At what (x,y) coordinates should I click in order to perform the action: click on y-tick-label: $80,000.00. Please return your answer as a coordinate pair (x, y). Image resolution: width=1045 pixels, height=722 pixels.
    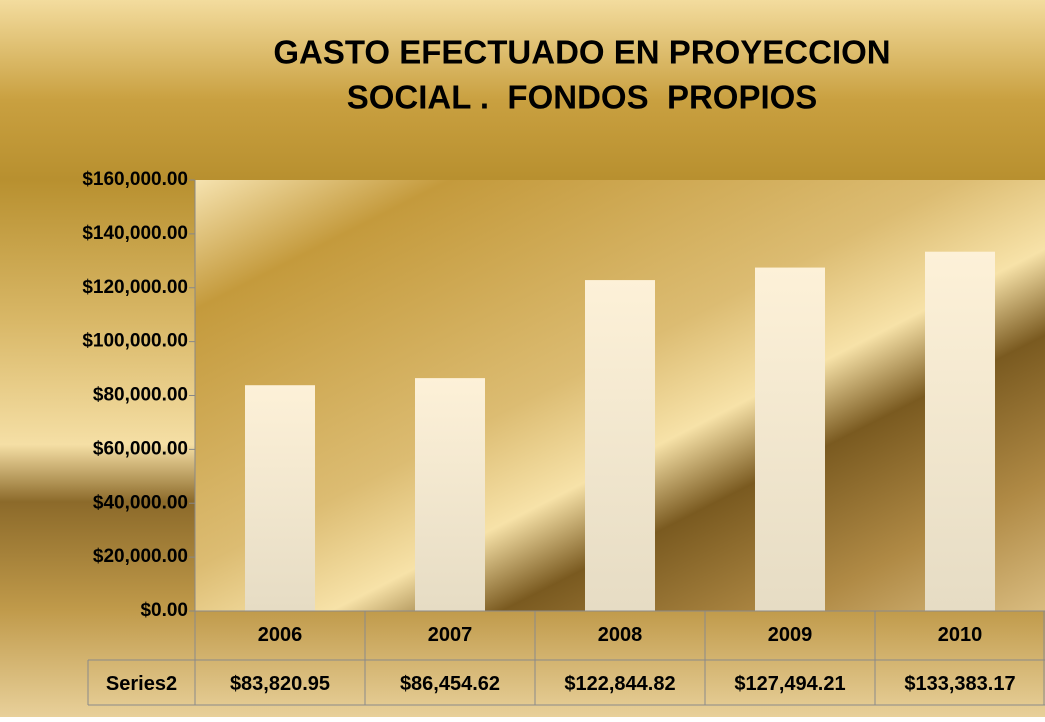
    Looking at the image, I should click on (140, 395).